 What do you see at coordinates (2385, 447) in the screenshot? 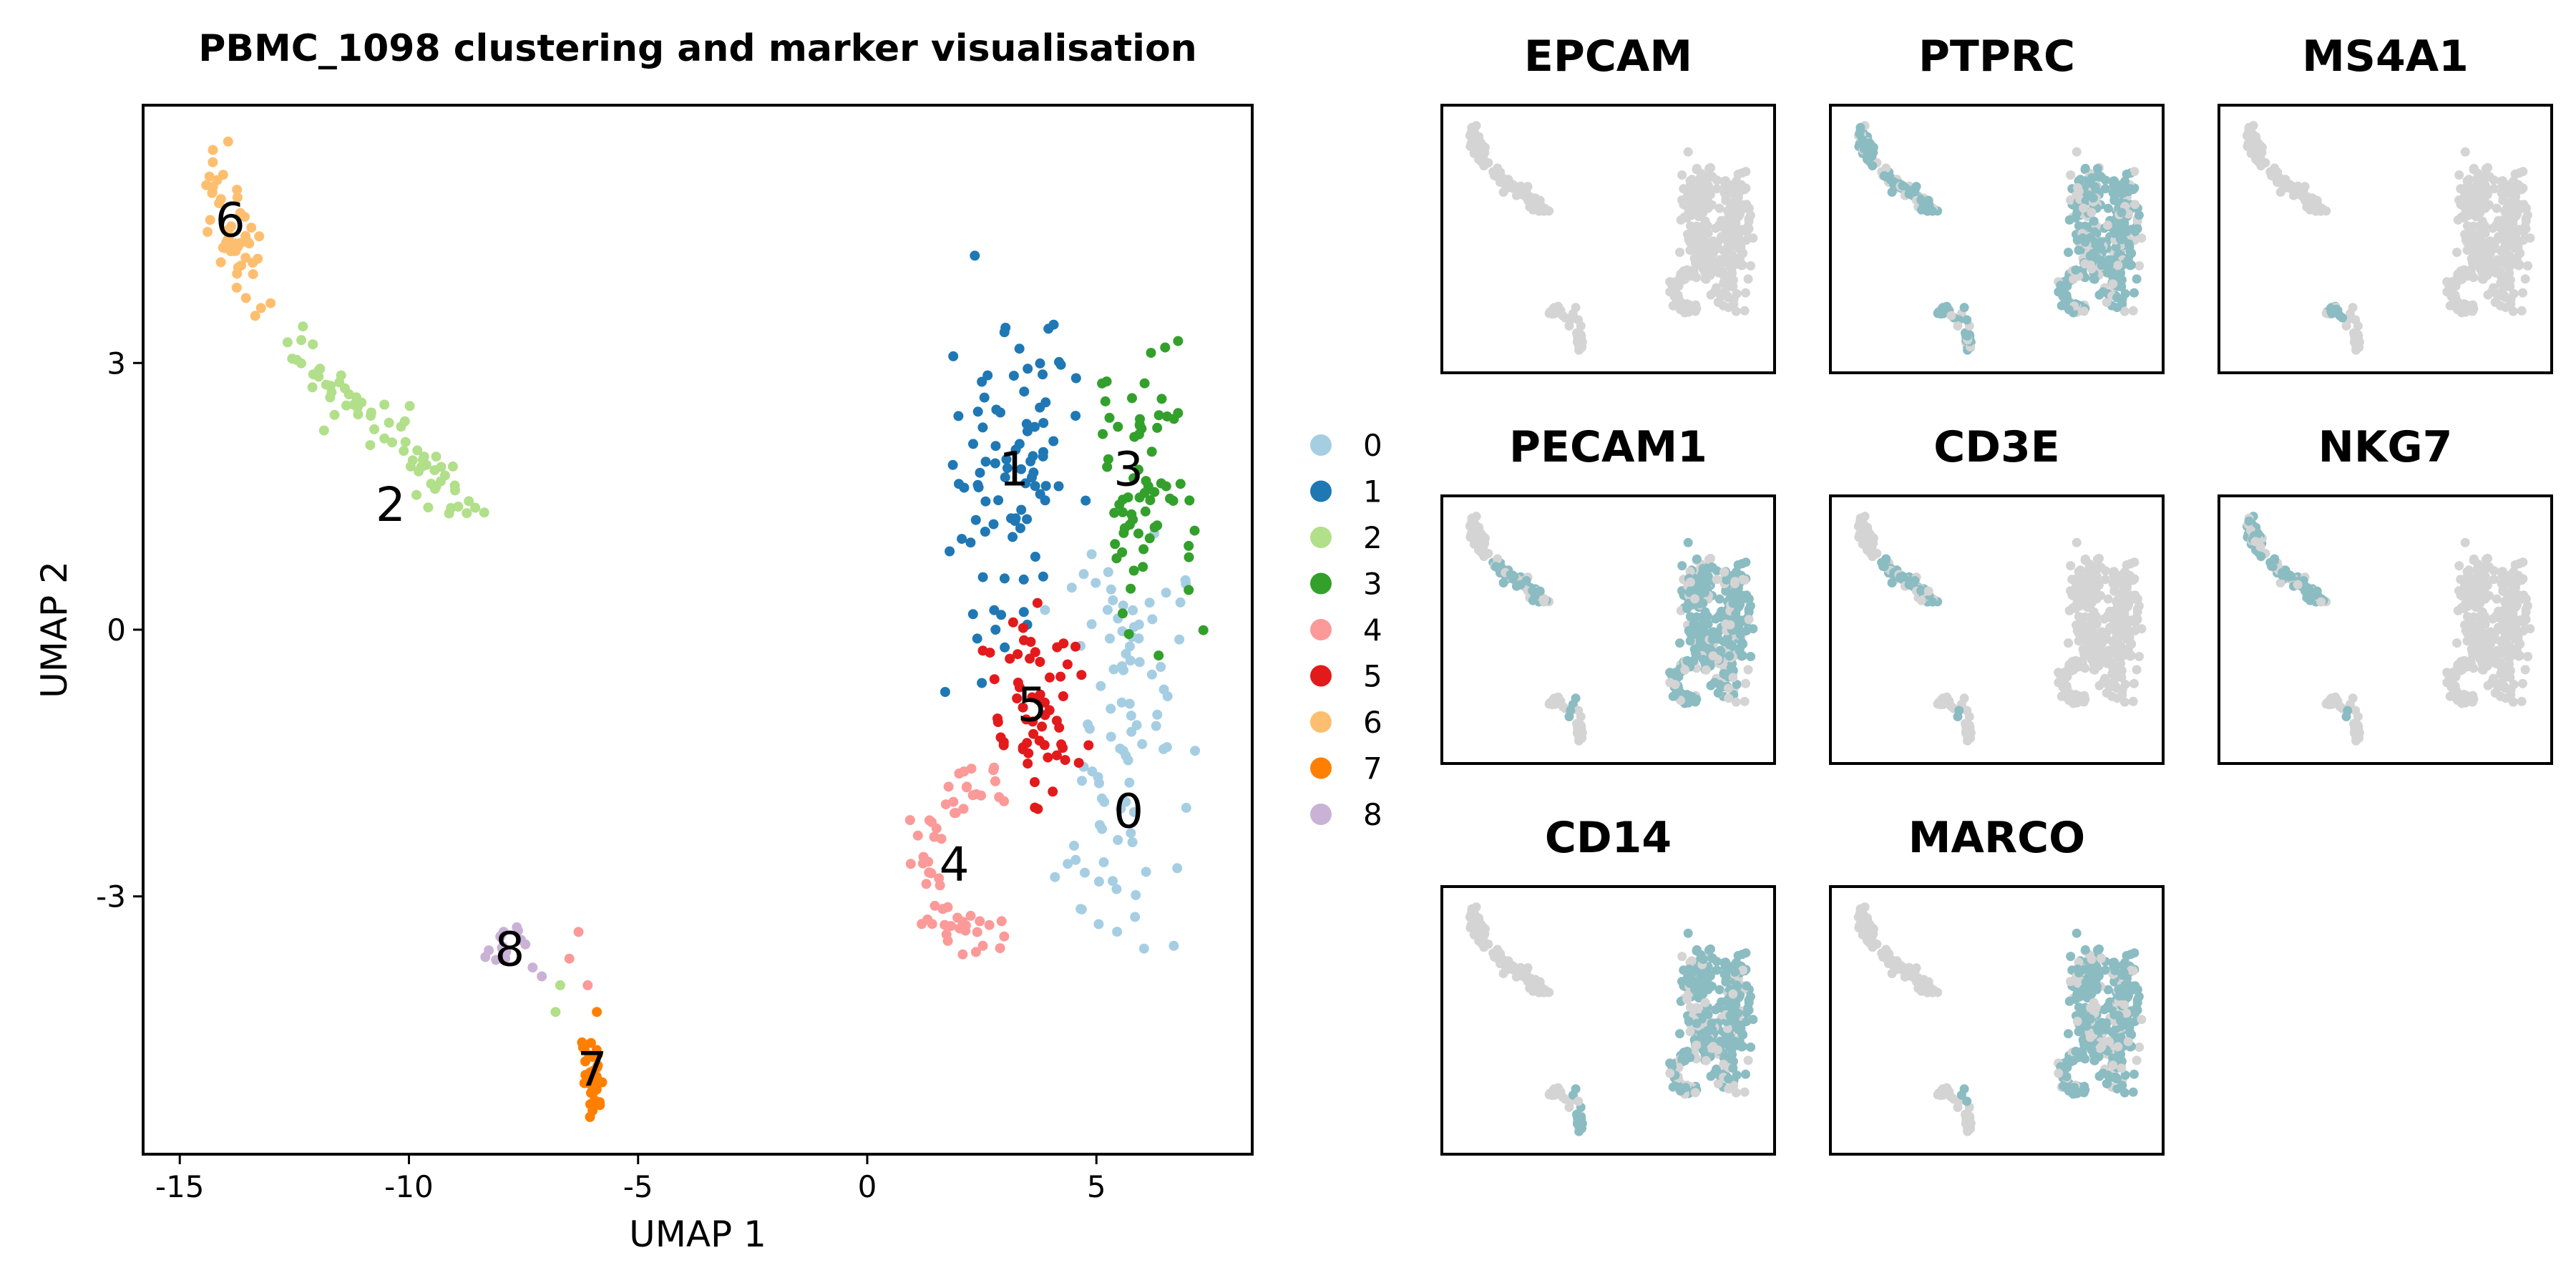
I see `feature-plot-title: NKG7` at bounding box center [2385, 447].